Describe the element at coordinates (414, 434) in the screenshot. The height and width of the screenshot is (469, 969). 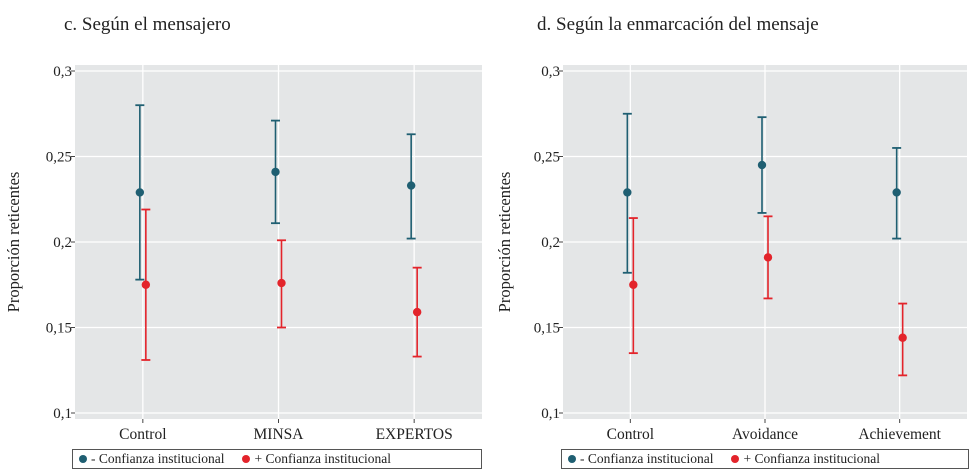
I see `x-tick-label: EXPERTOS` at that location.